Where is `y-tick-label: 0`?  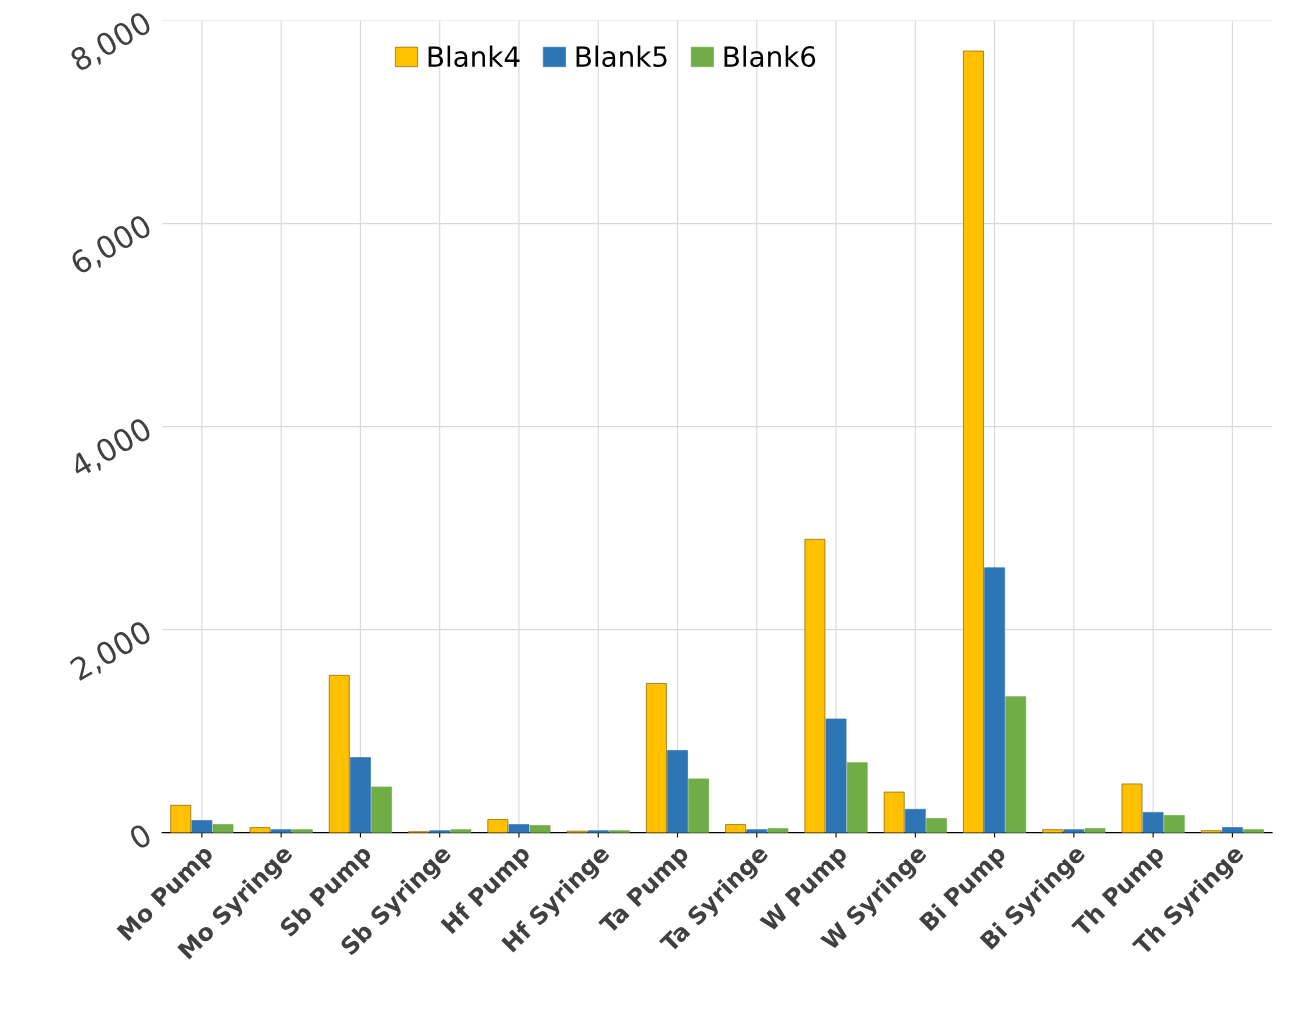 y-tick-label: 0 is located at coordinates (140, 836).